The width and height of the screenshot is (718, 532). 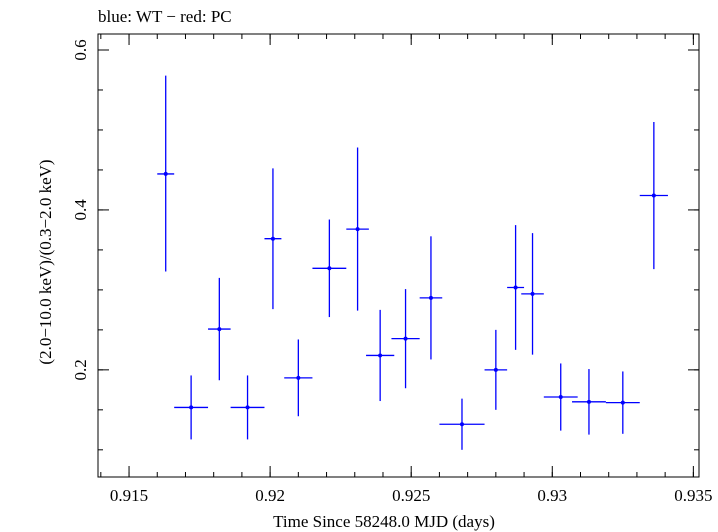 I want to click on y-tick-label: 0.6, so click(x=80, y=49).